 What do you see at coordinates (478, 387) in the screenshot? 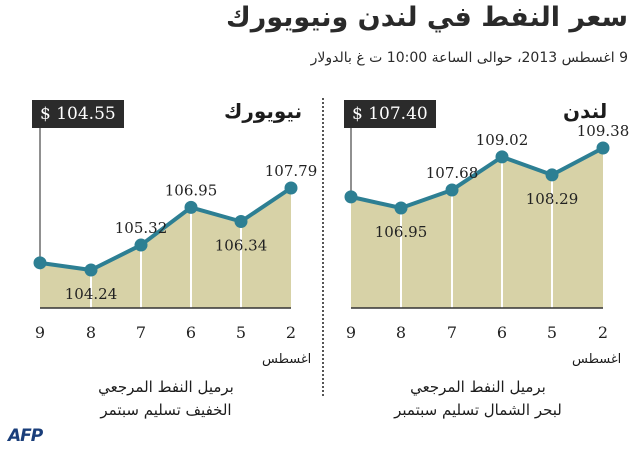
I see `london-caption-line-1: برميل النفط المرجعي` at bounding box center [478, 387].